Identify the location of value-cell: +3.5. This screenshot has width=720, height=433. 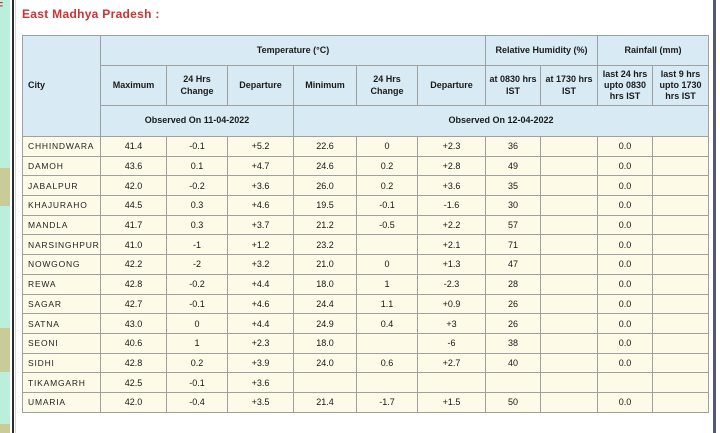
(260, 402).